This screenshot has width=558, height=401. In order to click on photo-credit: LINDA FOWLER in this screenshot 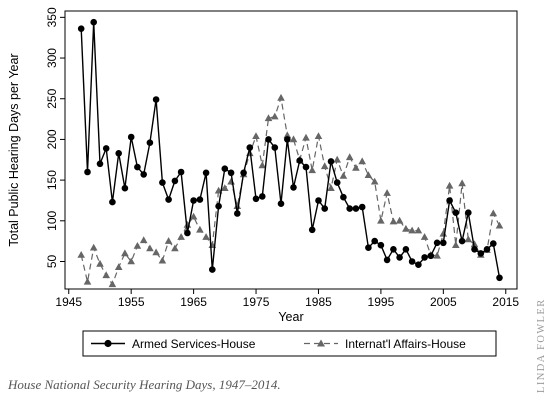, I will do `click(541, 345)`.